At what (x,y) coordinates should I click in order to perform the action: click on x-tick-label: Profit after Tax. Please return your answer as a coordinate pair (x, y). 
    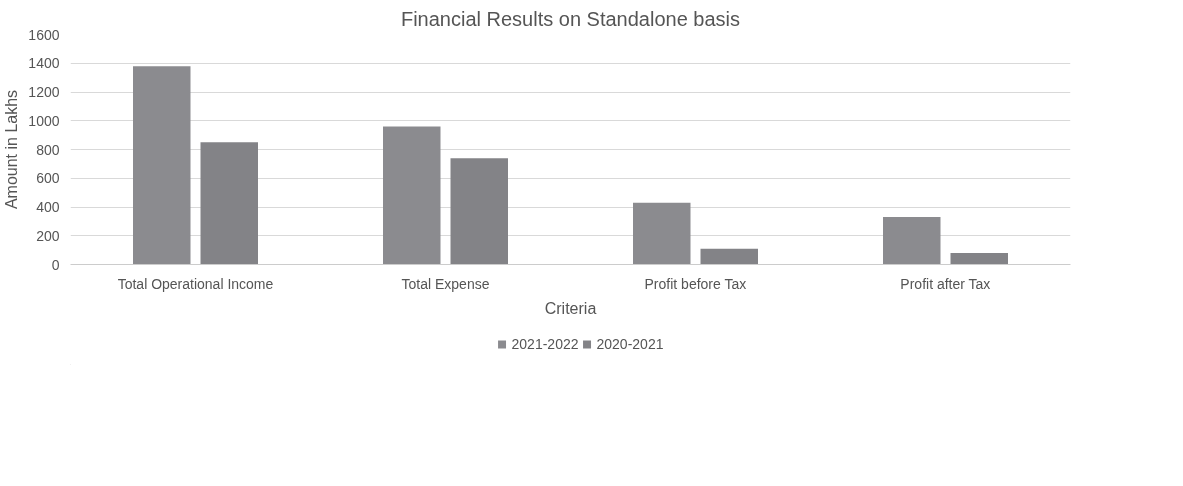
    Looking at the image, I should click on (945, 283).